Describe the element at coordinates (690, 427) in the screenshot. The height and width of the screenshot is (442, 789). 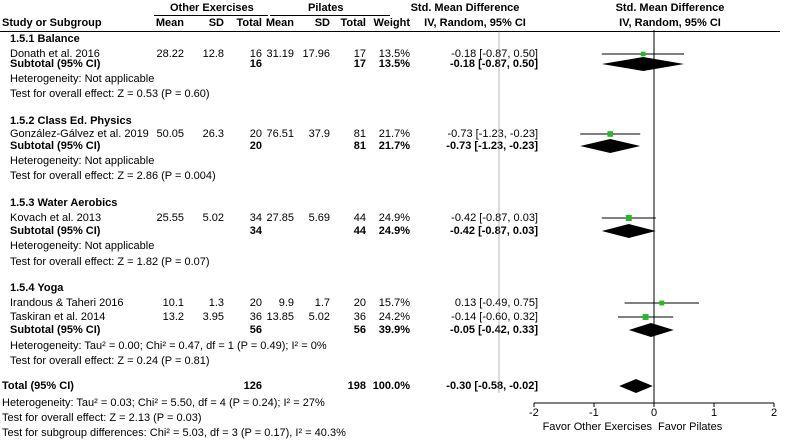
I see `favor-right-label: Favor Pilates` at that location.